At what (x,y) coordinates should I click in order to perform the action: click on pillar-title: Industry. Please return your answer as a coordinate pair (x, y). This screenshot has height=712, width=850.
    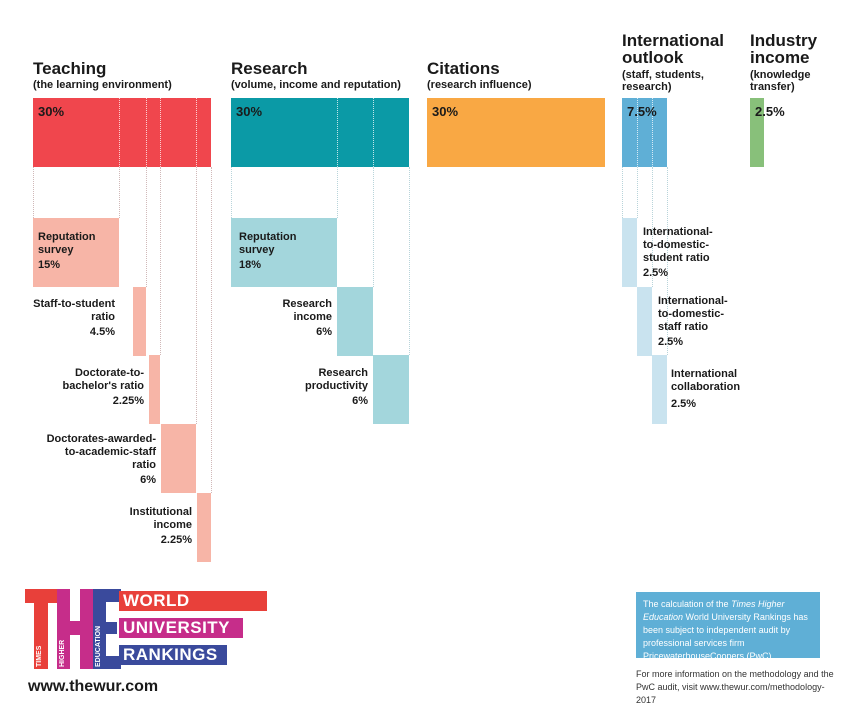
    Looking at the image, I should click on (784, 40).